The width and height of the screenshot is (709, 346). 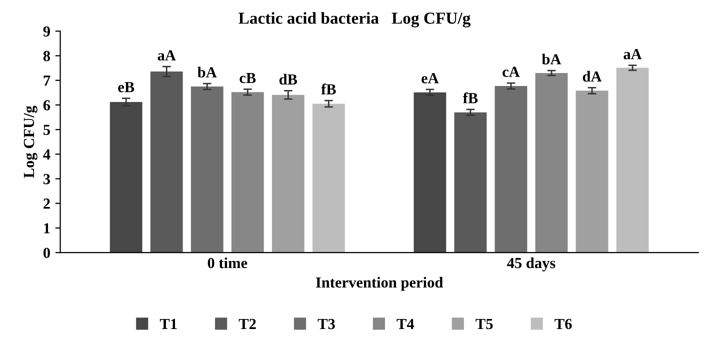 What do you see at coordinates (47, 81) in the screenshot?
I see `y-tick-label: 7` at bounding box center [47, 81].